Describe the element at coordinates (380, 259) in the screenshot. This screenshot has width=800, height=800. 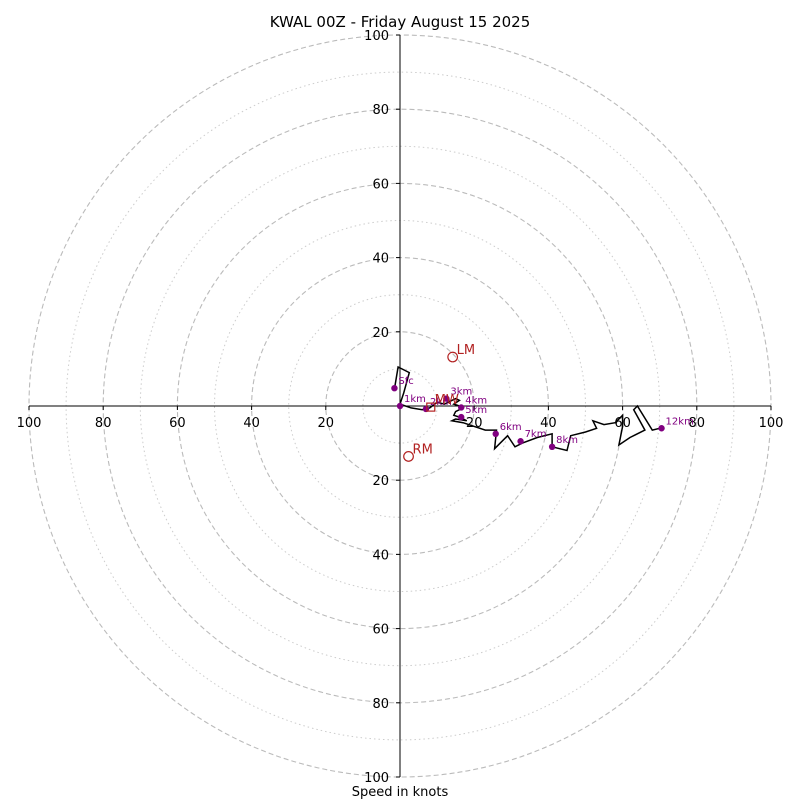
I see `tick-label-up-40: 40` at that location.